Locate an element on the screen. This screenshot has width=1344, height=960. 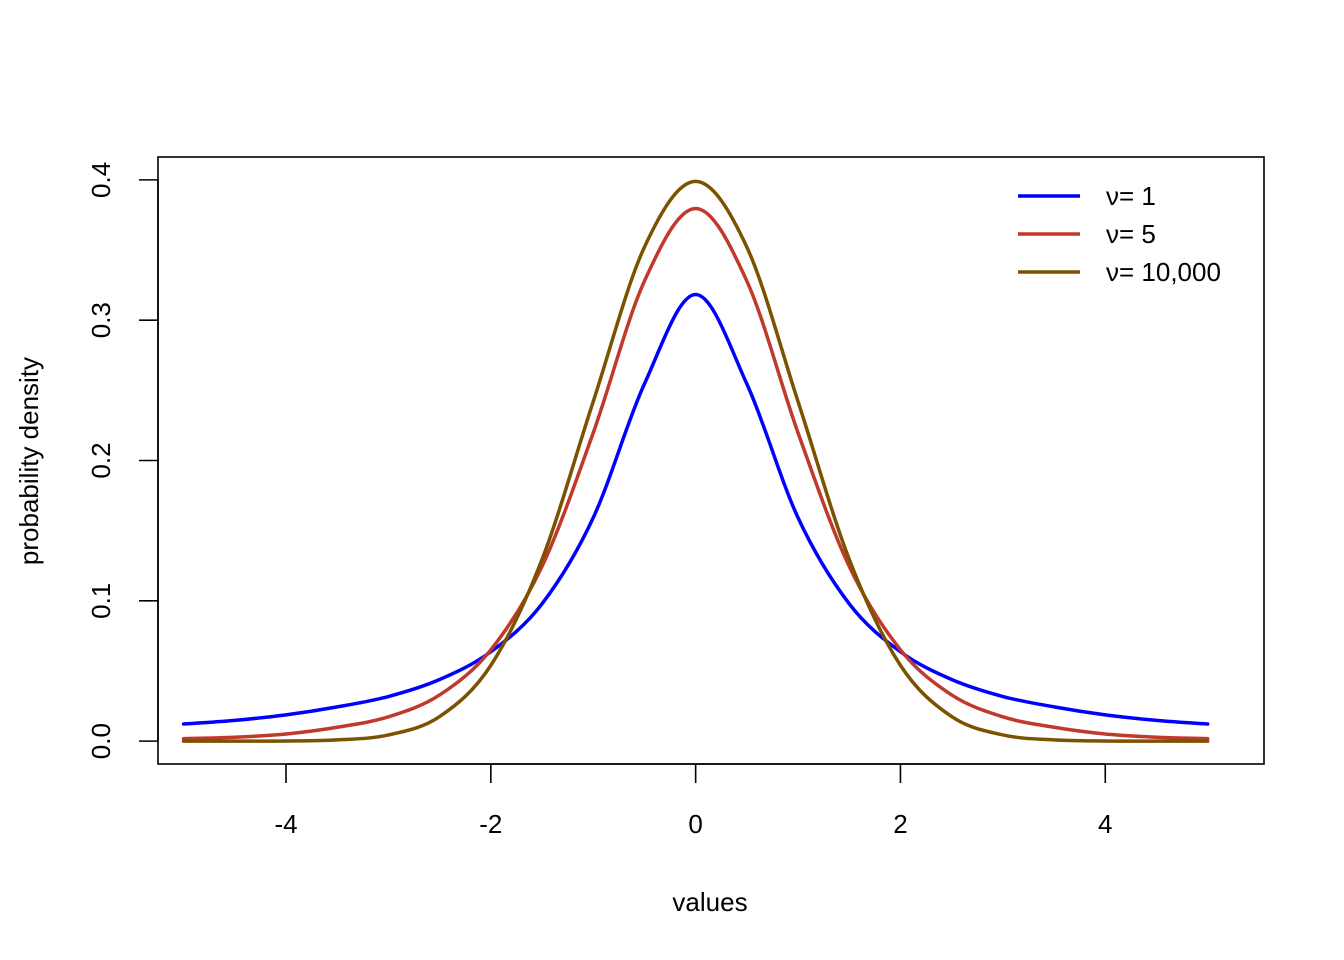
y-axis: 0.0 0.1 0.2 0.3 0.4 is located at coordinates (122, 460).